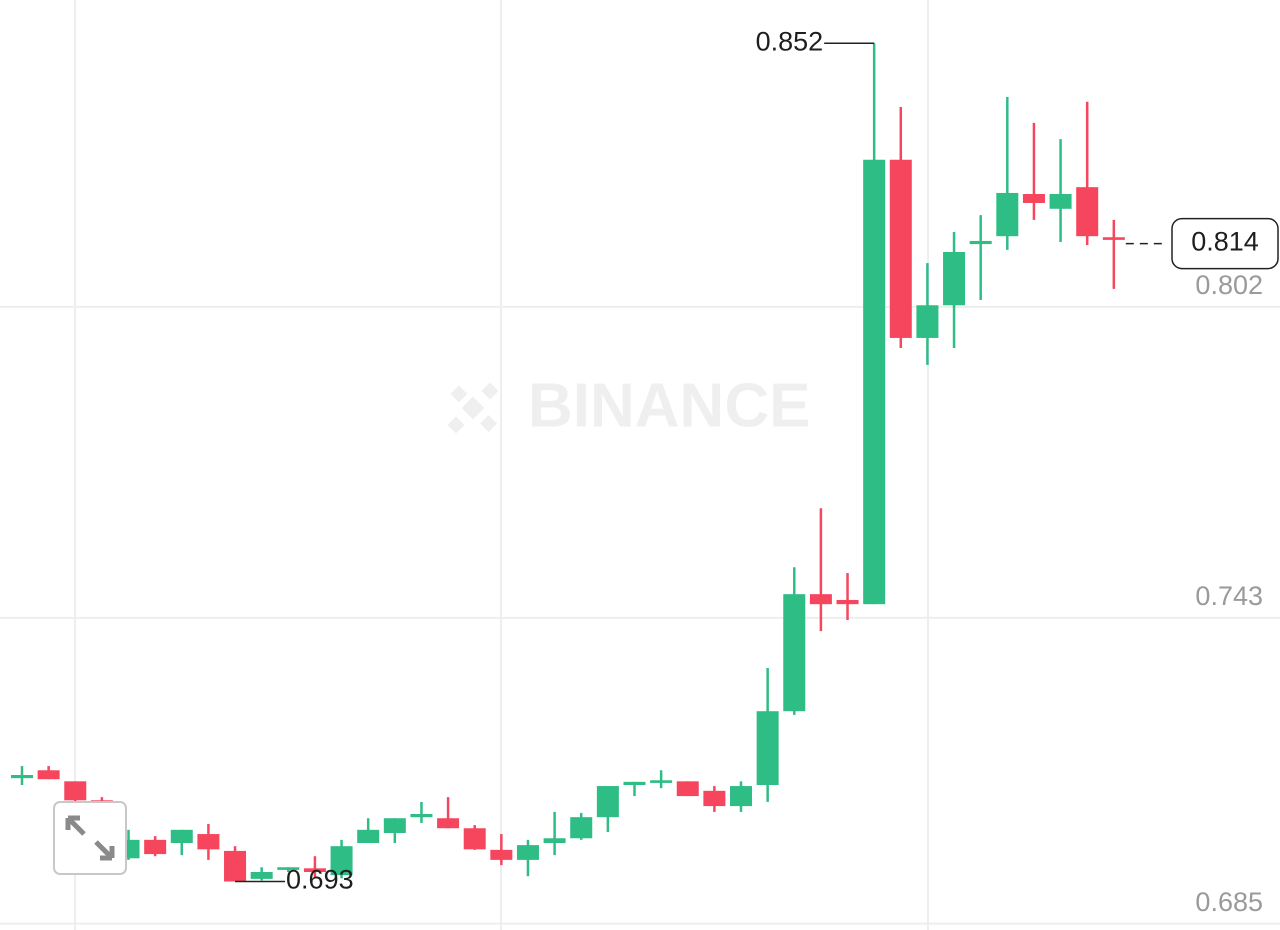 The width and height of the screenshot is (1280, 930). Describe the element at coordinates (1229, 596) in the screenshot. I see `y-tick-label: 0.743` at that location.